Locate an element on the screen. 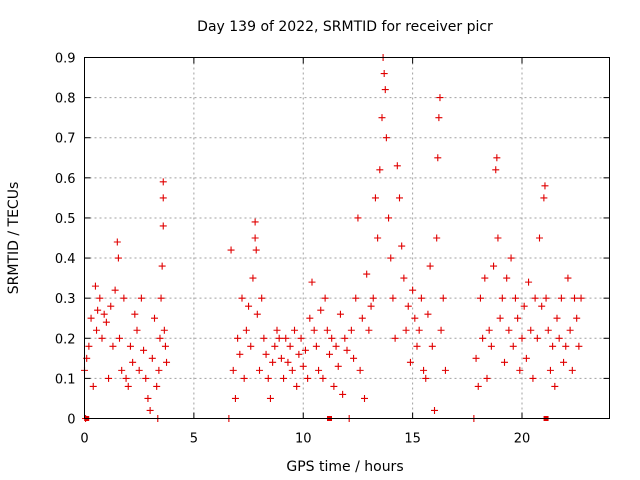 The height and width of the screenshot is (480, 640). x-tick-label: 0 is located at coordinates (84, 439).